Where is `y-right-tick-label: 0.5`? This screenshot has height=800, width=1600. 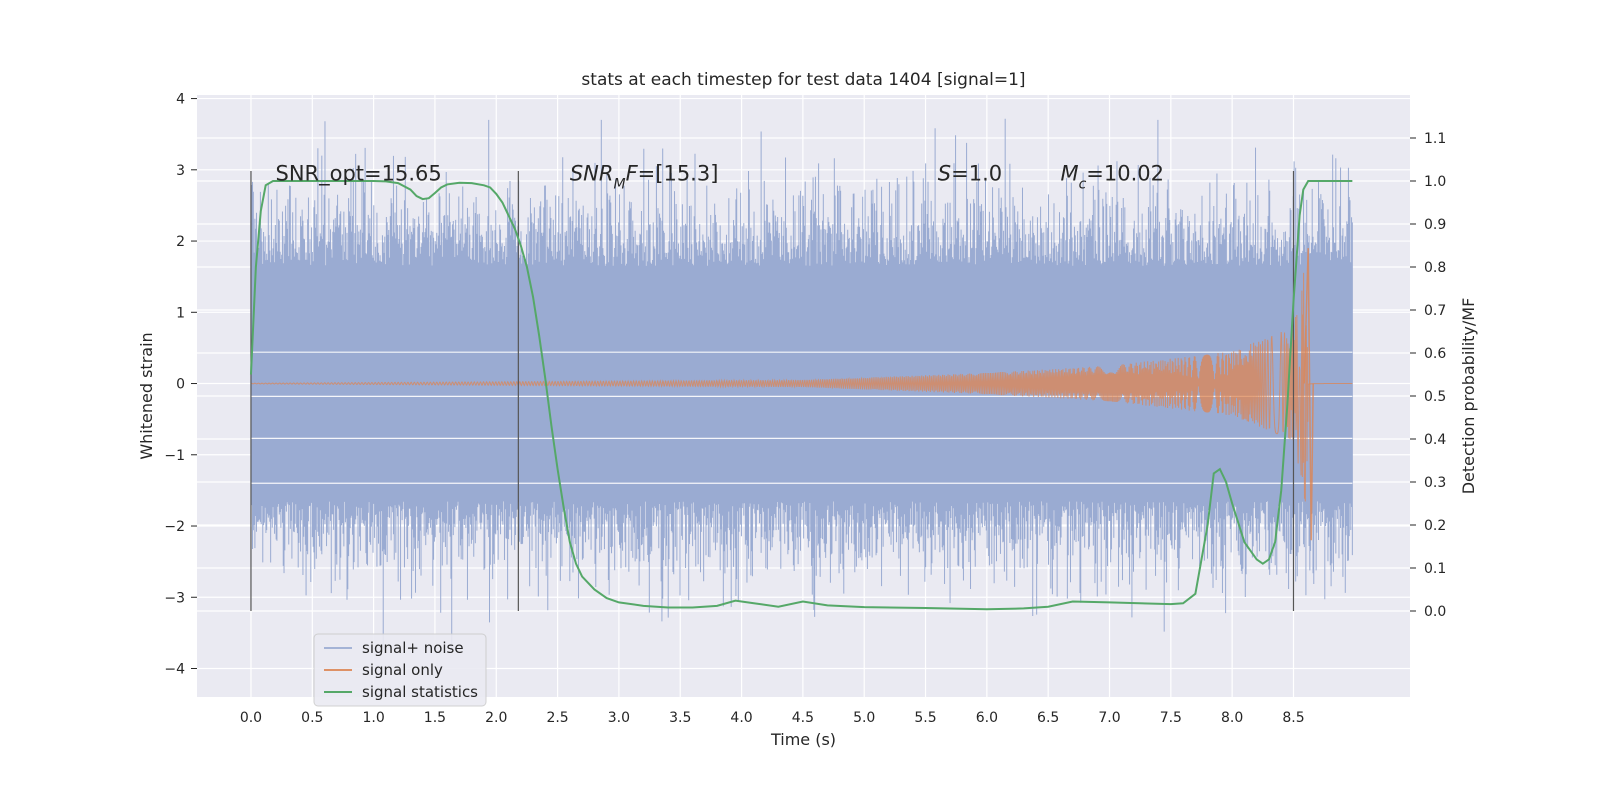 y-right-tick-label: 0.5 is located at coordinates (1435, 397).